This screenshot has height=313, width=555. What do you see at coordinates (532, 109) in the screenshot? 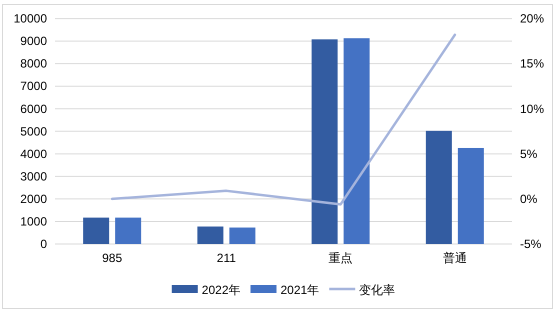
I see `y2-tick-label: 10%` at bounding box center [532, 109].